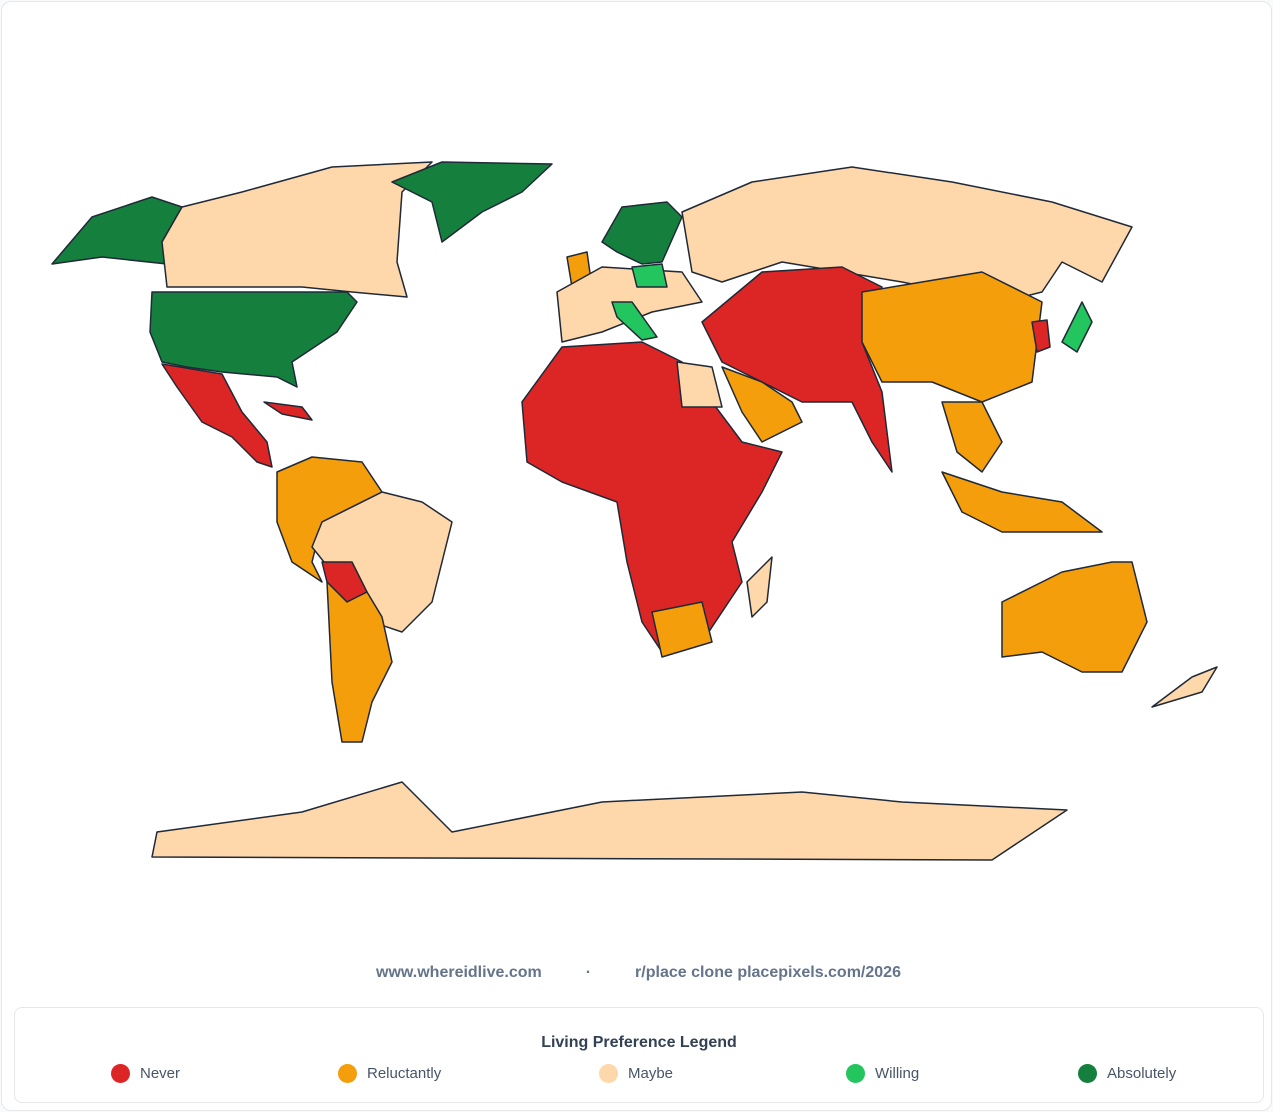 The width and height of the screenshot is (1273, 1112). I want to click on indonesia, so click(1022, 502).